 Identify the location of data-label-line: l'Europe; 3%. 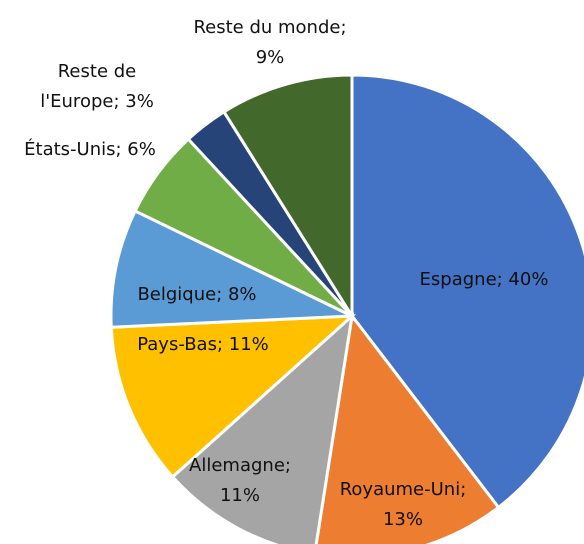
(97, 101).